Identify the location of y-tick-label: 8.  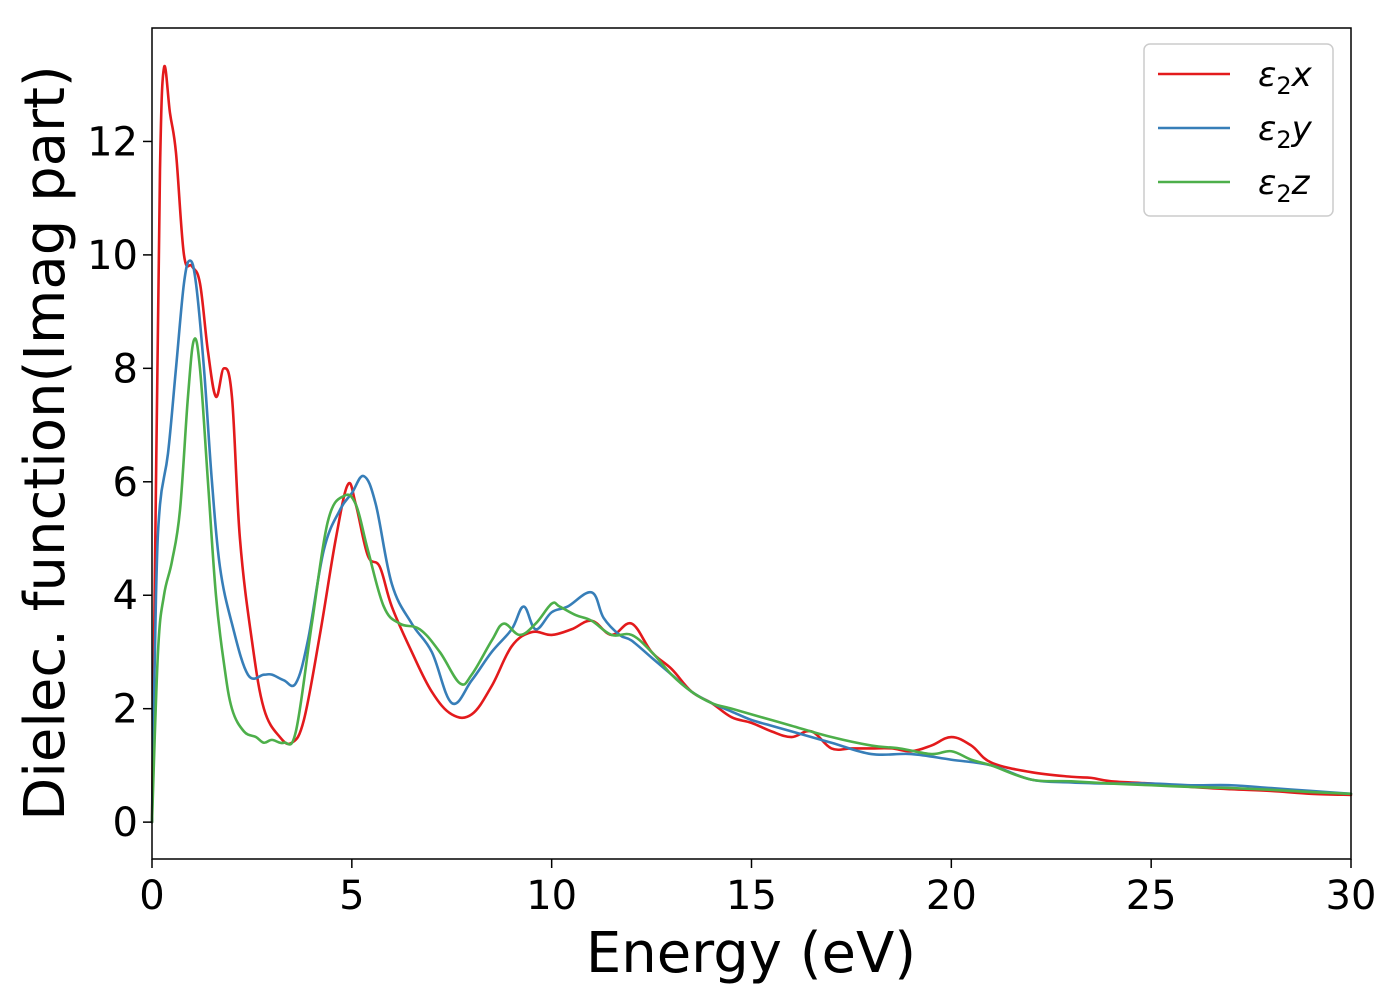
(125, 369).